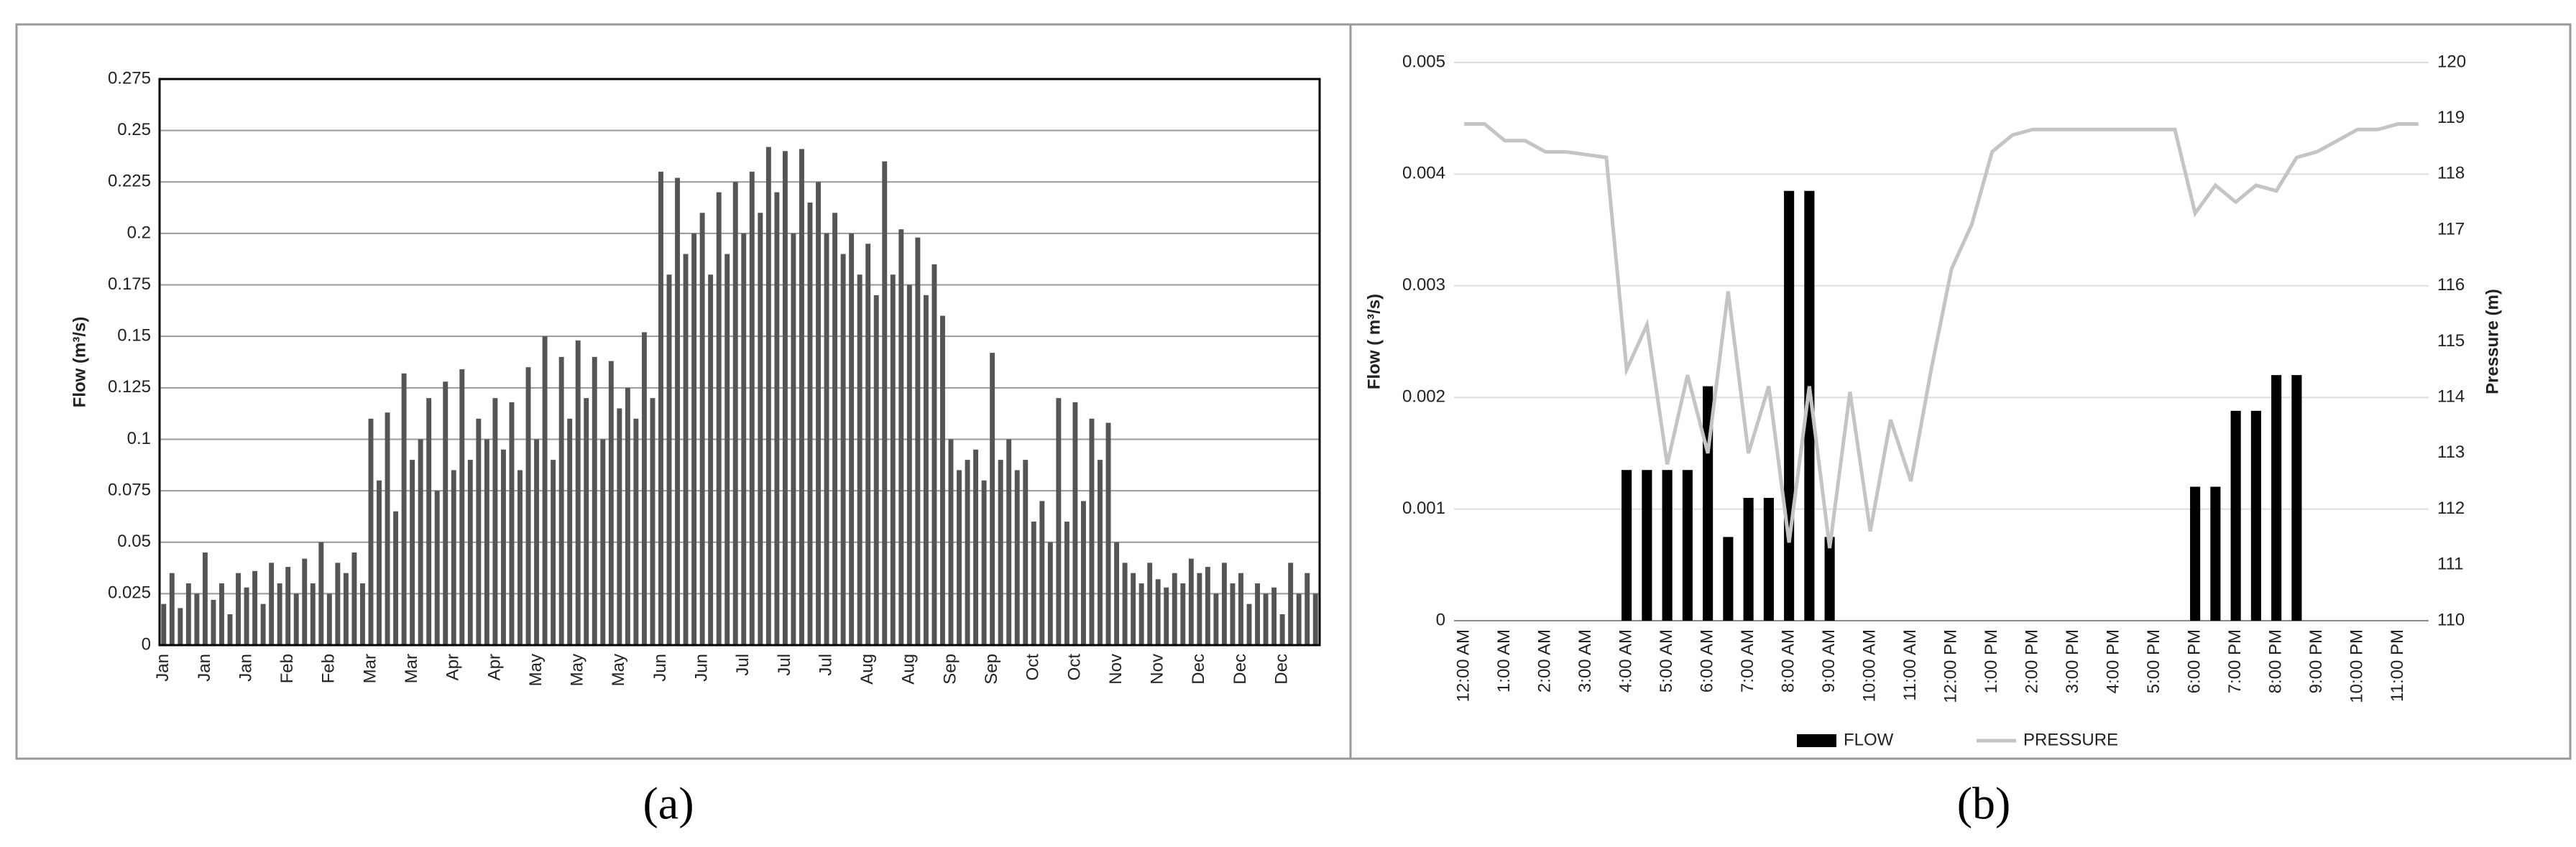 Image resolution: width=2576 pixels, height=847 pixels. Describe the element at coordinates (1747, 661) in the screenshot. I see `x-tick-label: 7:00 AM` at that location.